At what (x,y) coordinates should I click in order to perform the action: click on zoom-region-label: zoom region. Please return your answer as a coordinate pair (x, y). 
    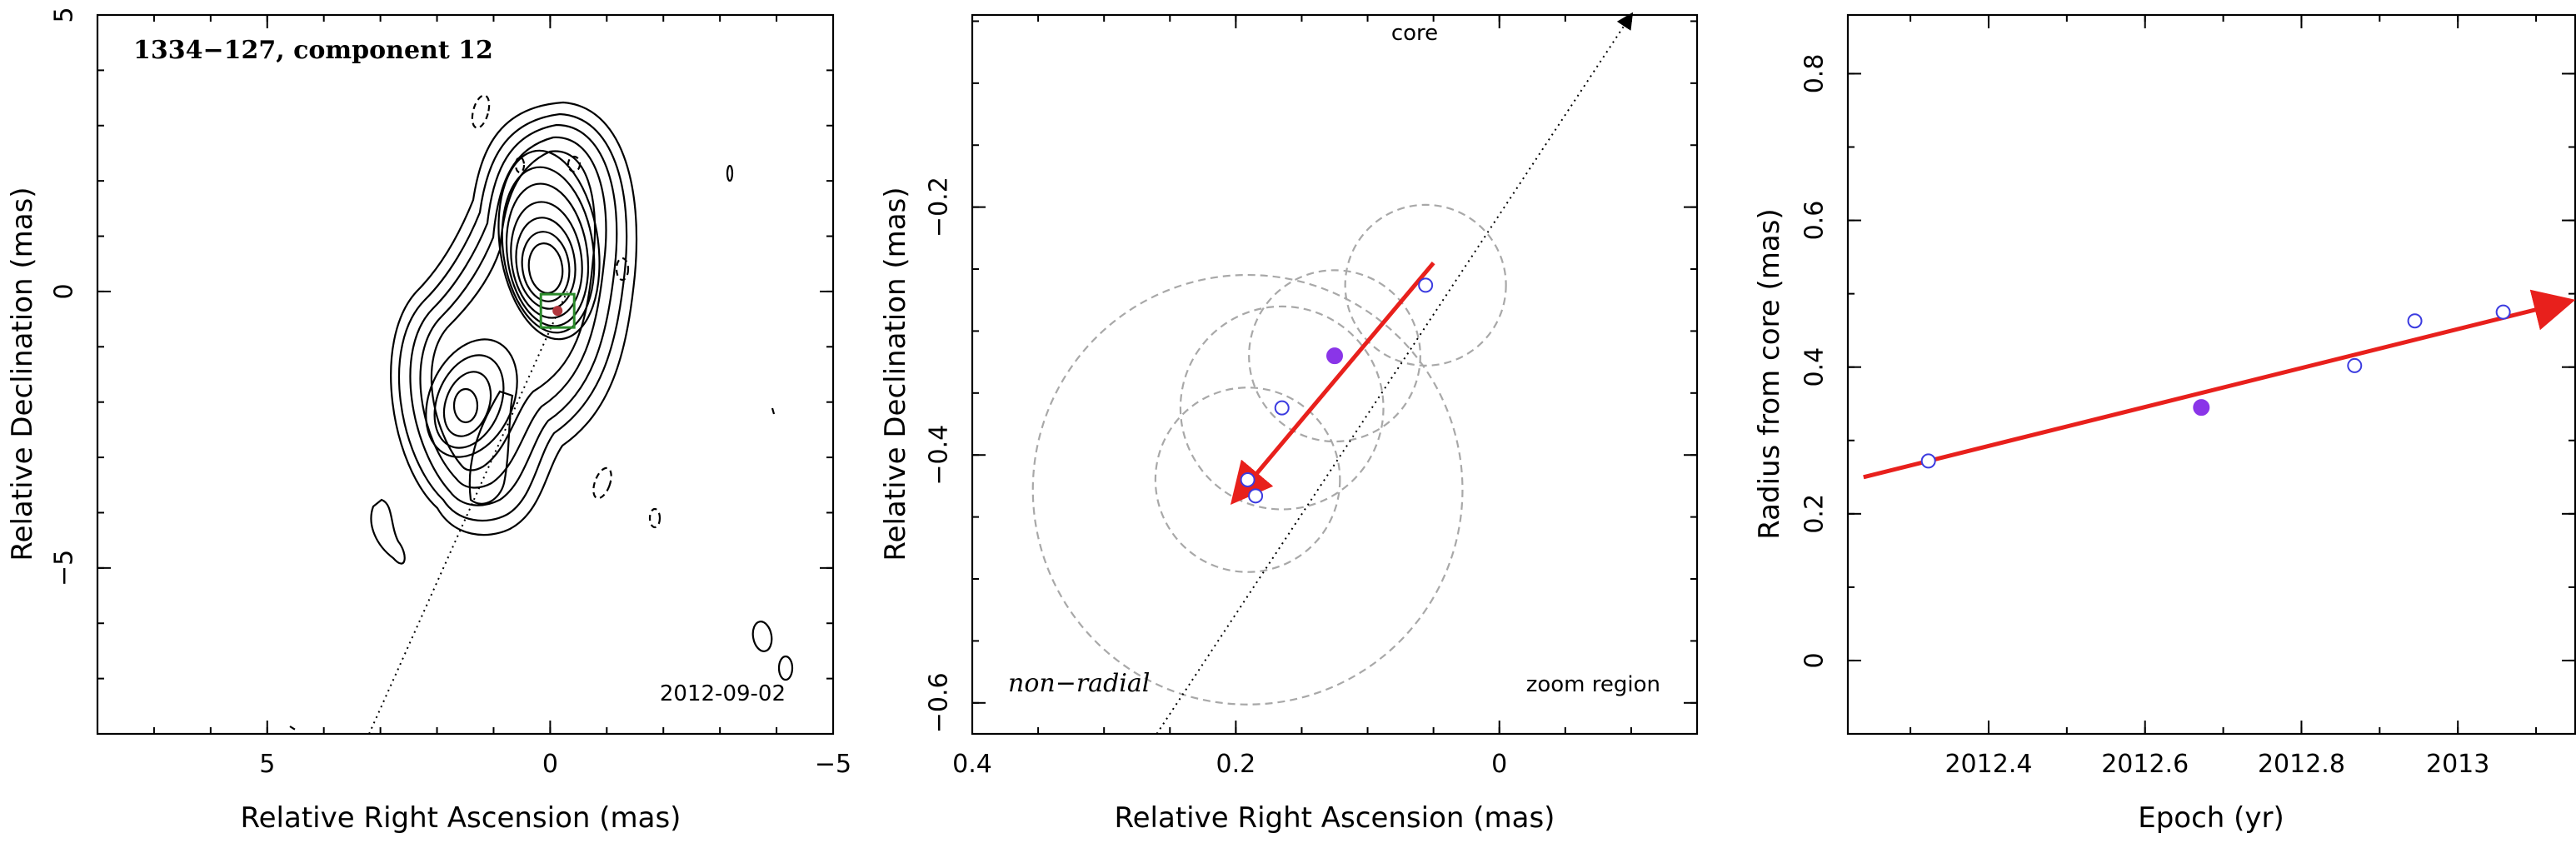
    Looking at the image, I should click on (1593, 684).